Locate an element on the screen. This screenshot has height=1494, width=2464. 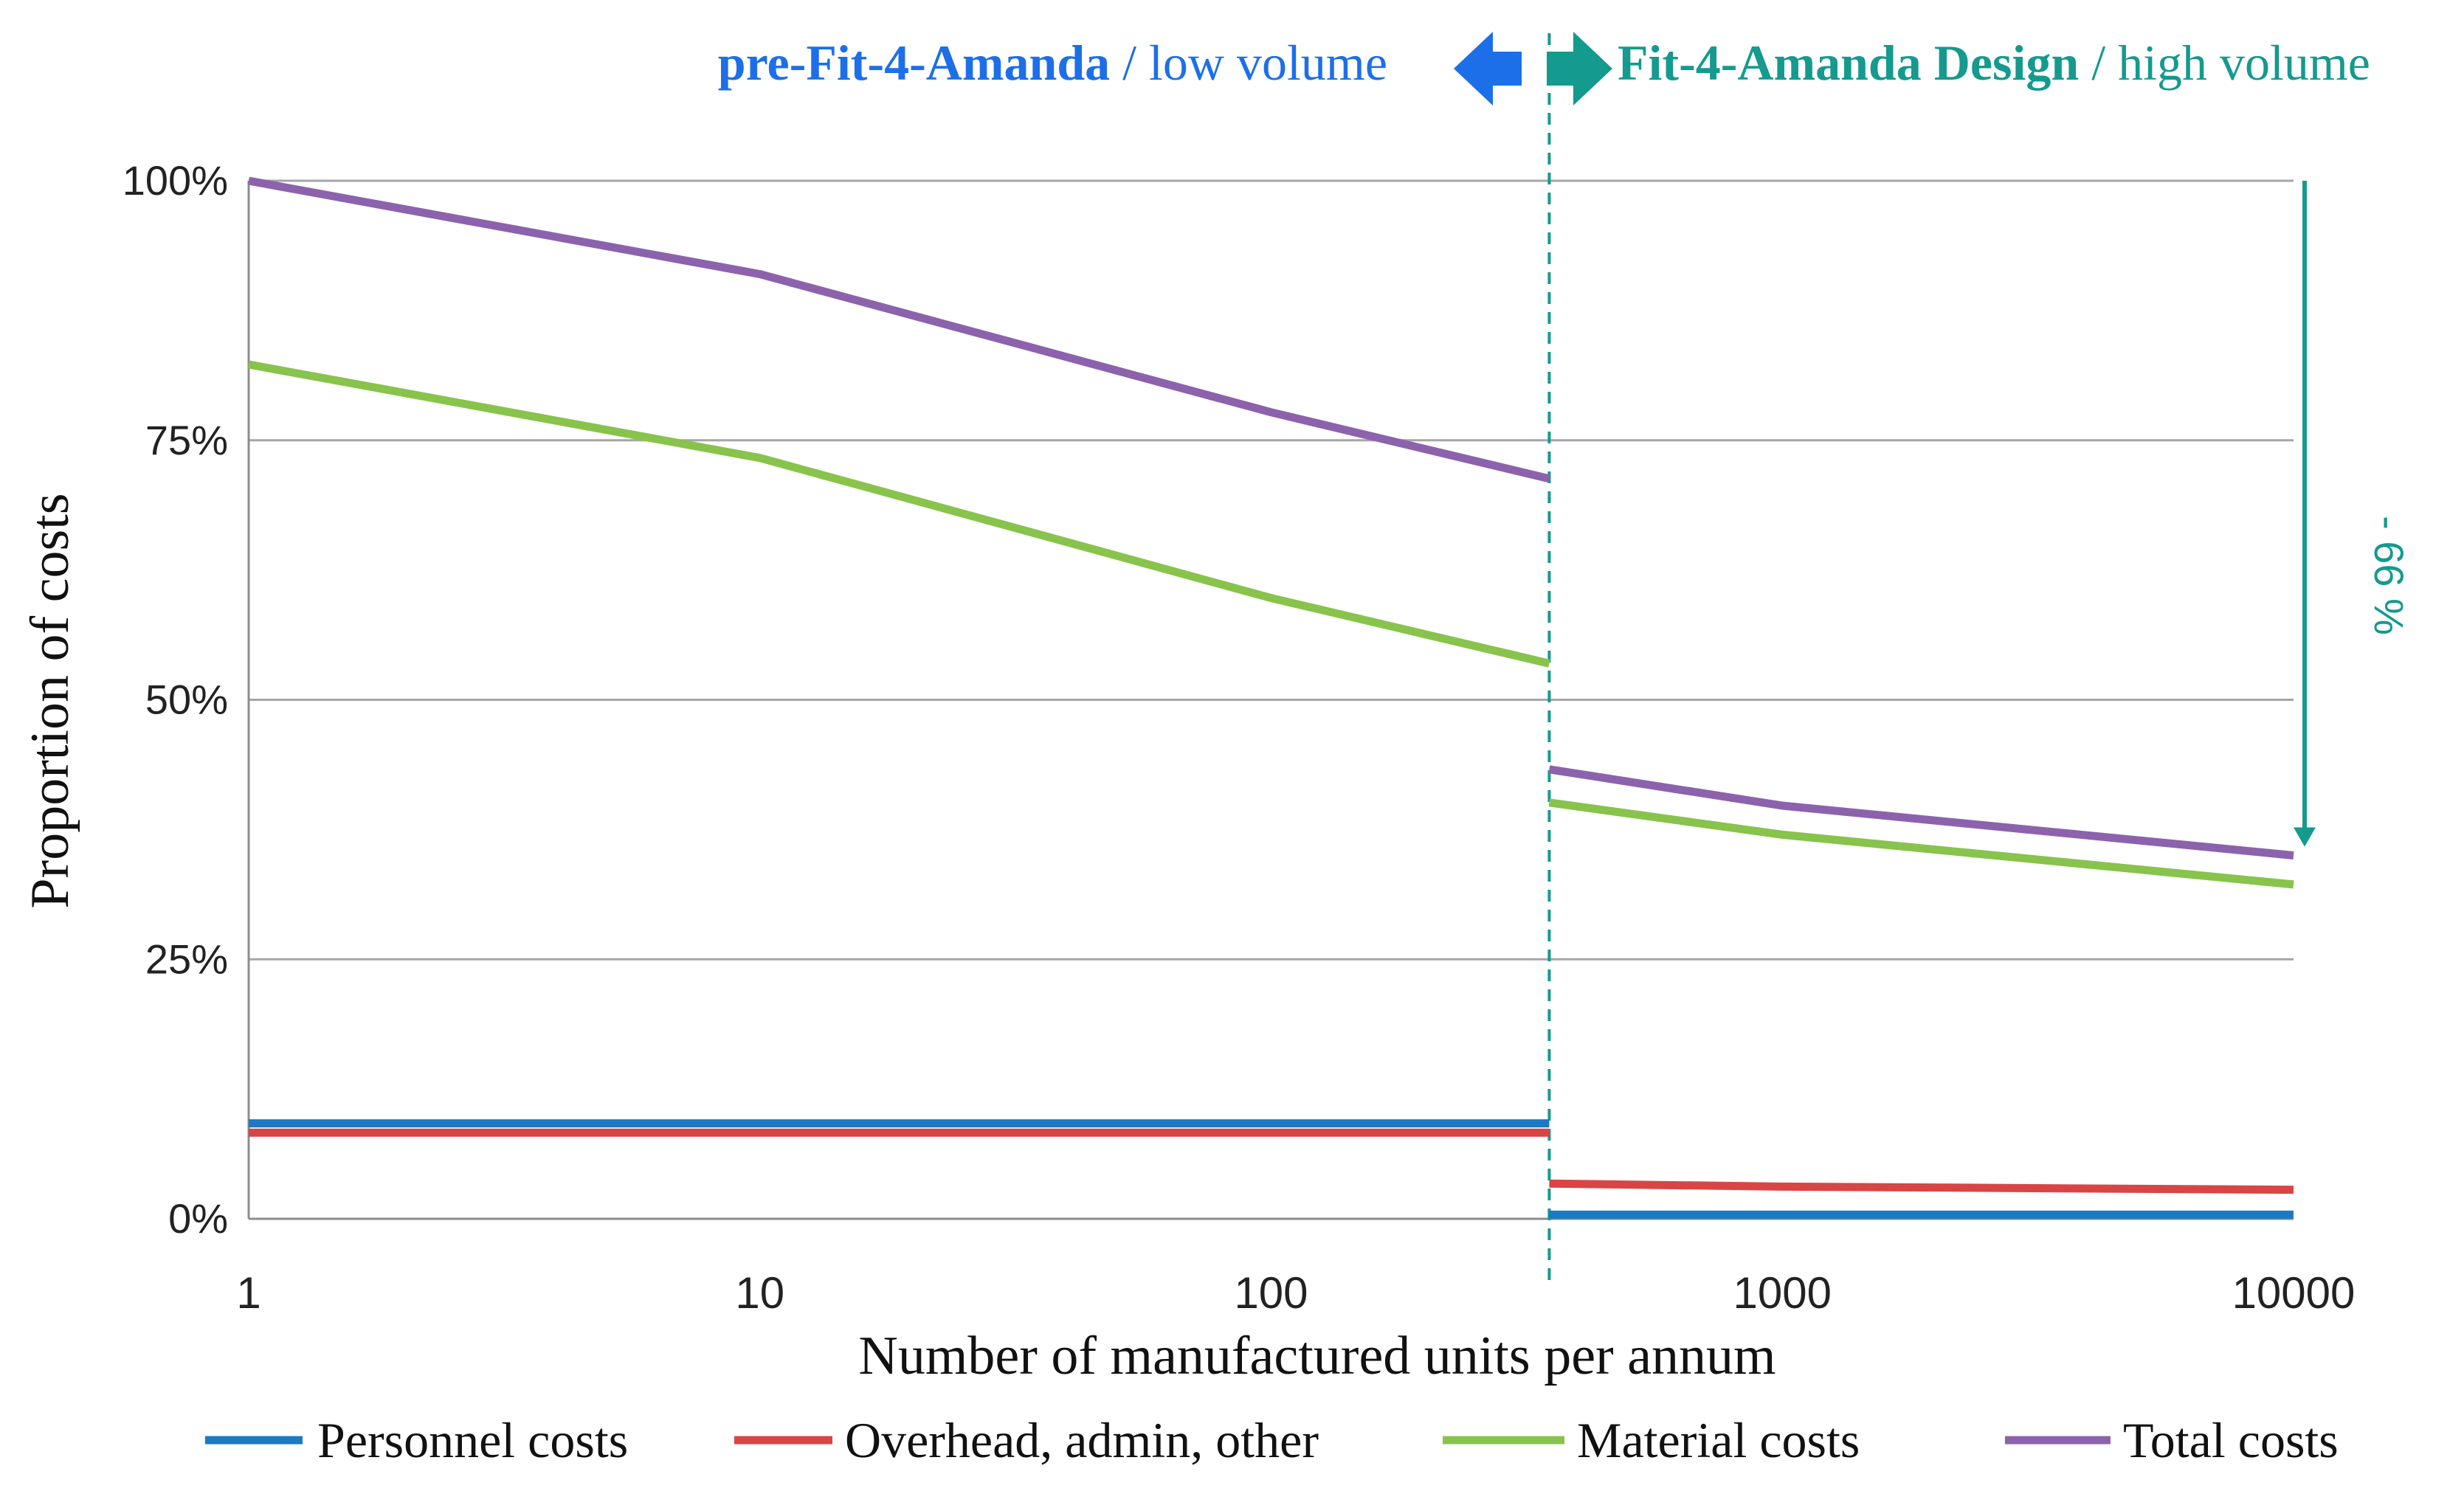
left-arrow-icon is located at coordinates (1488, 69).